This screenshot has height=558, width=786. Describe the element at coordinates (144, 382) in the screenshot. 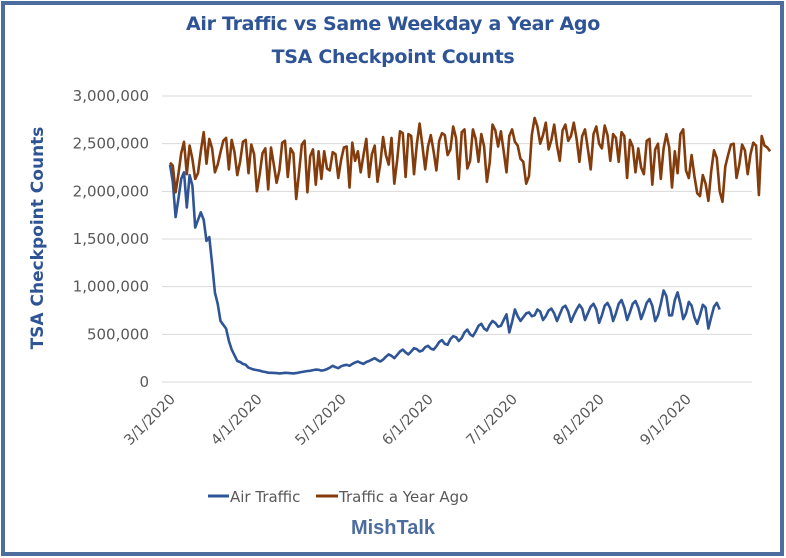

I see `y-tick-label: 0` at that location.